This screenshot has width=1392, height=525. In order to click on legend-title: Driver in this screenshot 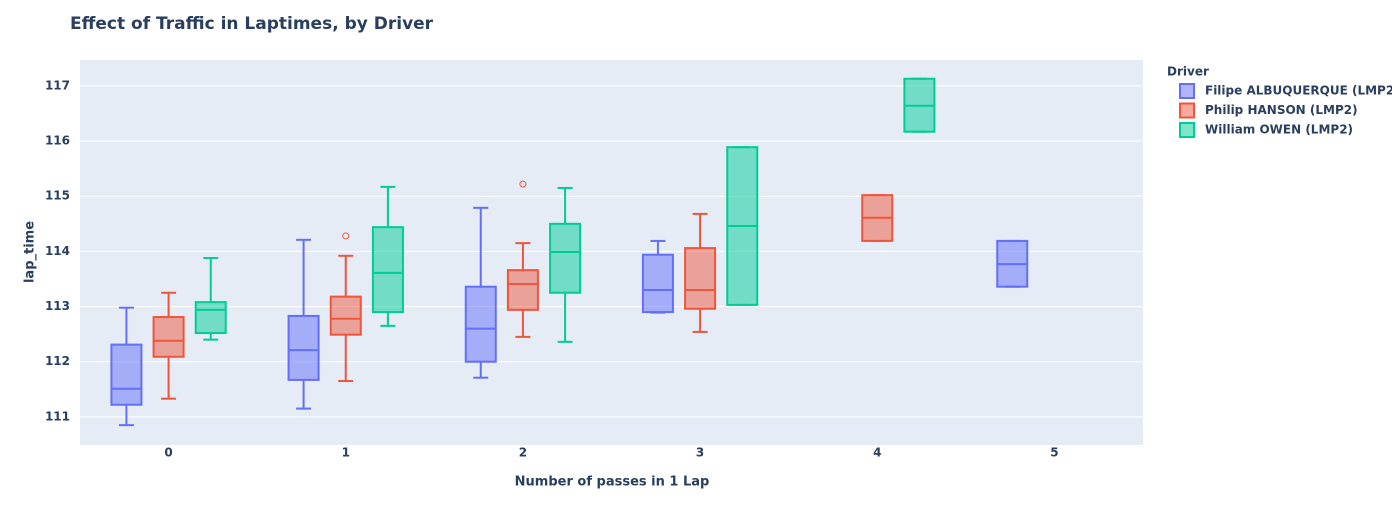, I will do `click(1188, 72)`.